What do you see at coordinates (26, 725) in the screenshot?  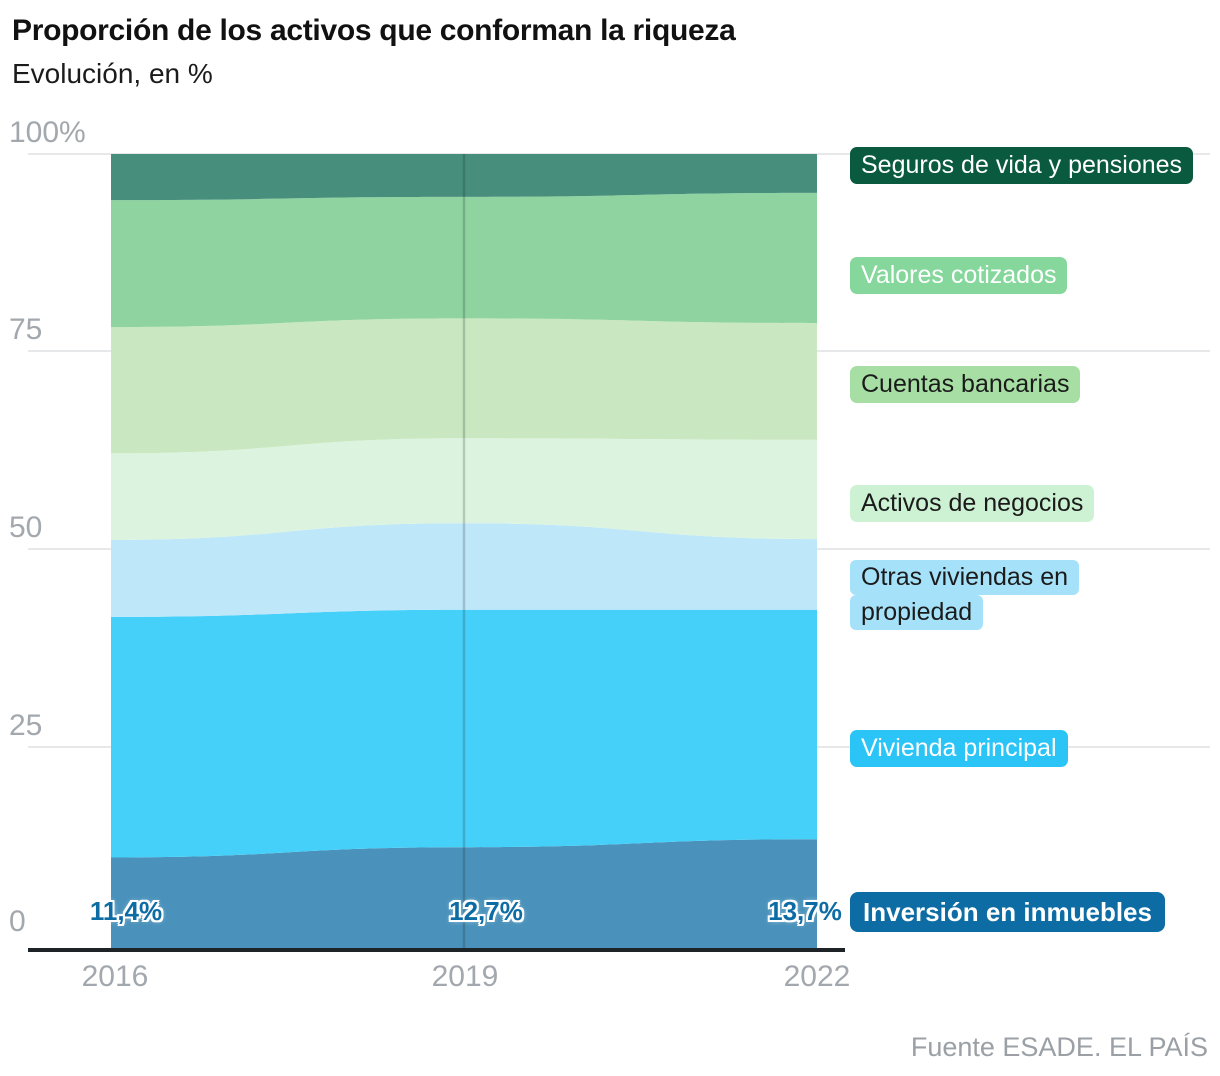 I see `y-tick-25: 25` at bounding box center [26, 725].